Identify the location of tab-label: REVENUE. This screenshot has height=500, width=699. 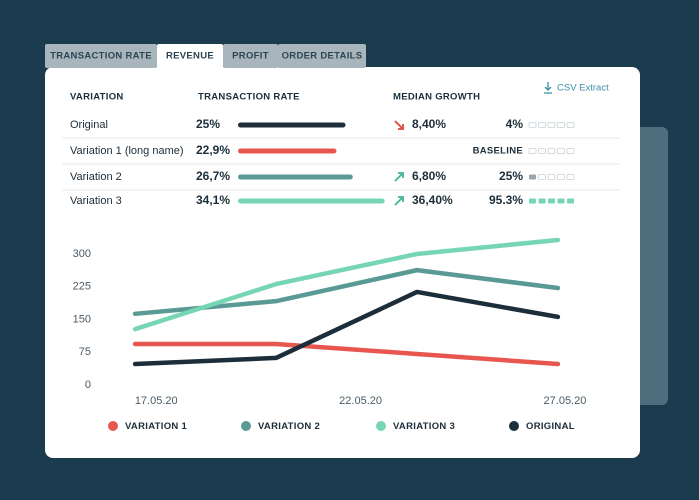
(190, 56).